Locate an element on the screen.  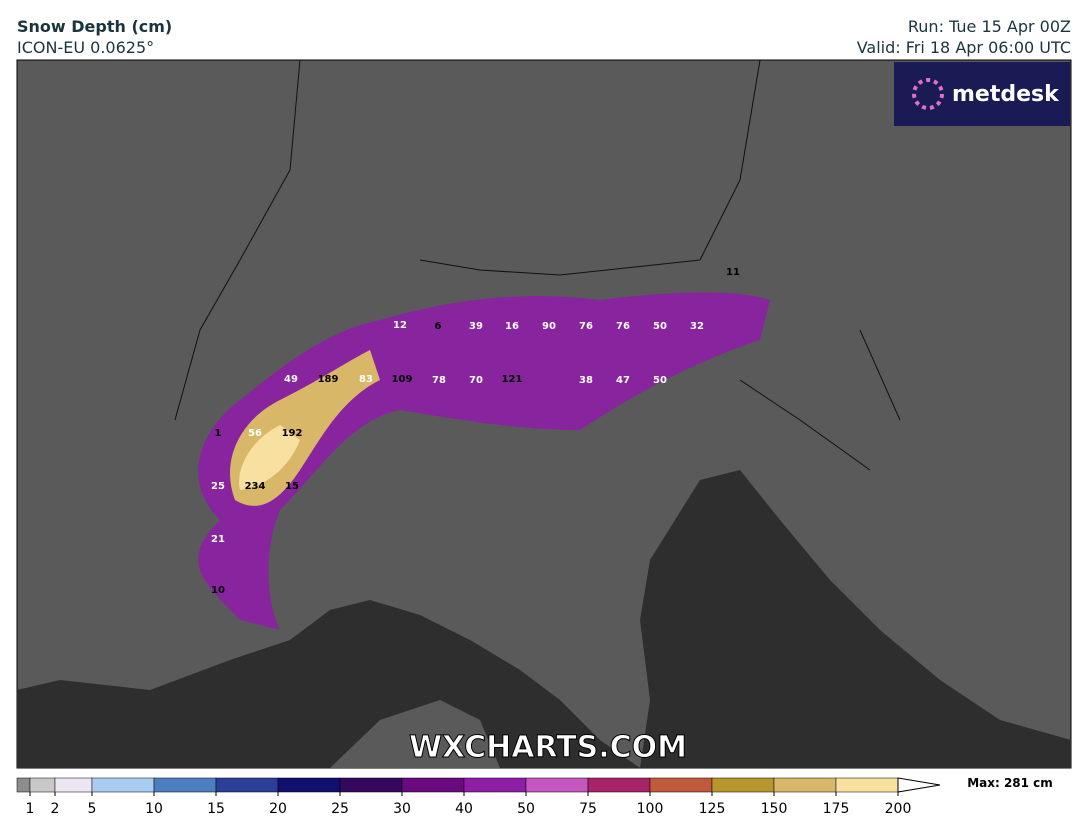
colorbar-tick-label: 125 is located at coordinates (712, 809).